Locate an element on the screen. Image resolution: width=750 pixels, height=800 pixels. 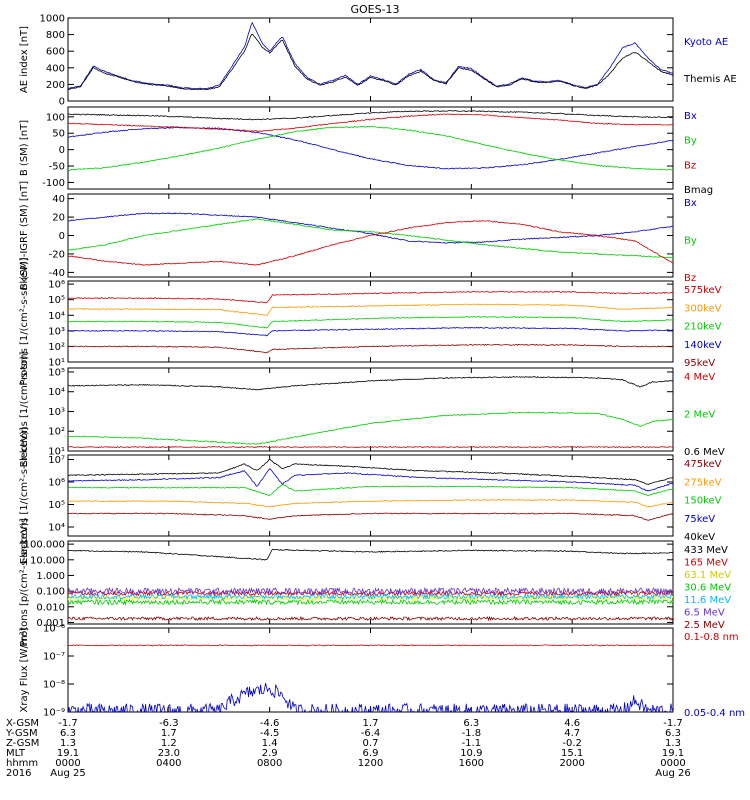
series-line-95kev is located at coordinates (370, 348).